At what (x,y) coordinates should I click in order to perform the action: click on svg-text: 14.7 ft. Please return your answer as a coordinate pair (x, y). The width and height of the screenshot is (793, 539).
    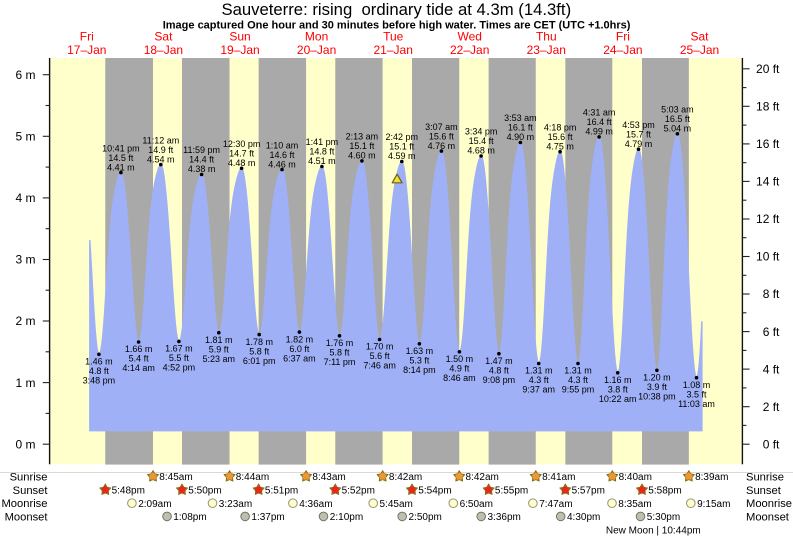
    Looking at the image, I should click on (242, 154).